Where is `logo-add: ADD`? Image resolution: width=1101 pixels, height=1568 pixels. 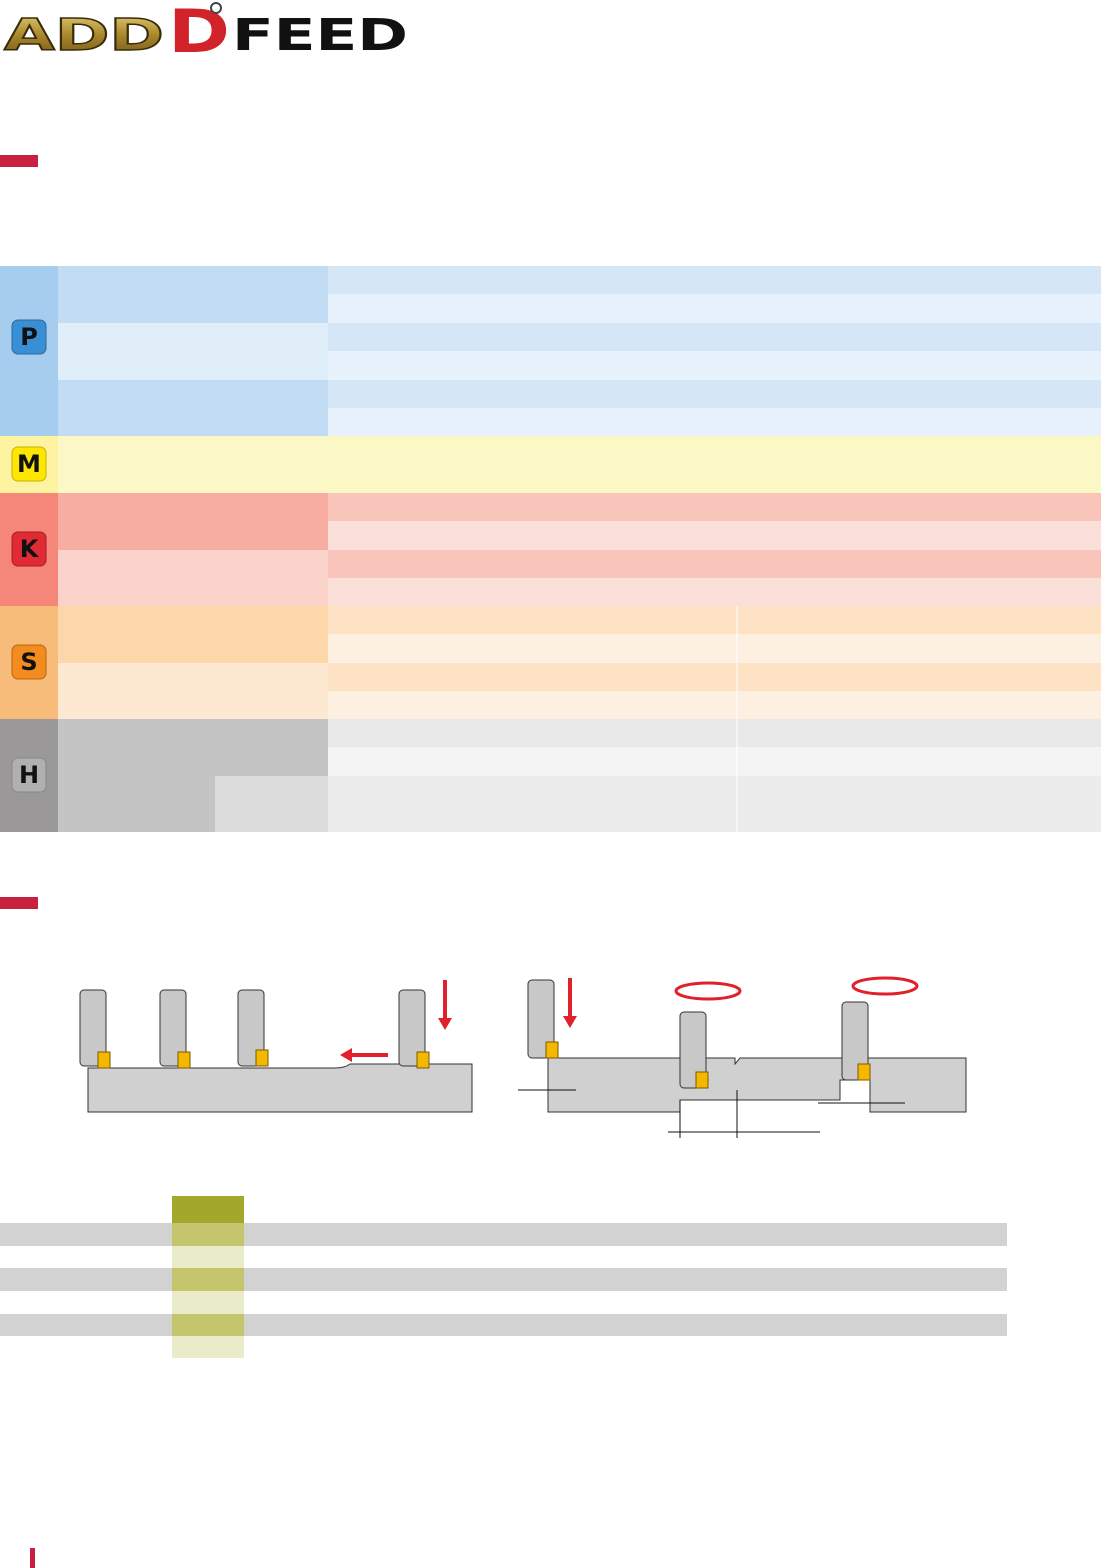
logo-add: ADD is located at coordinates (84, 35).